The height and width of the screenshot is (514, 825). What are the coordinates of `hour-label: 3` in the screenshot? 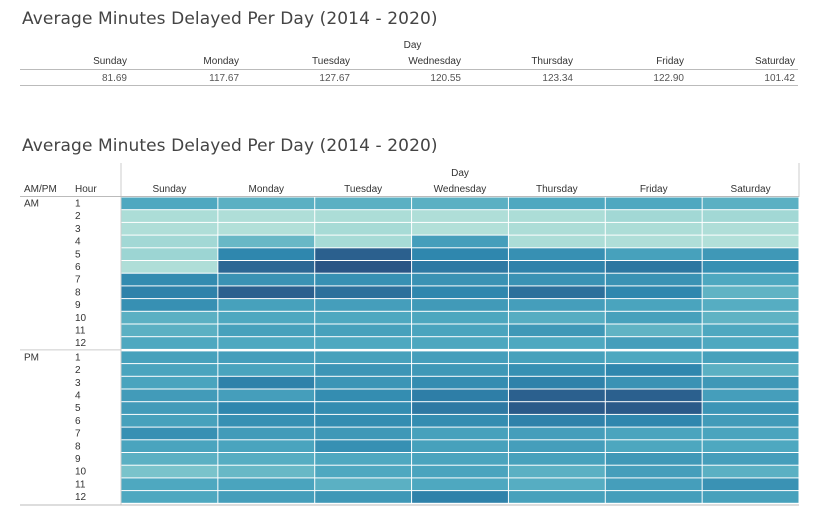 It's located at (78, 229).